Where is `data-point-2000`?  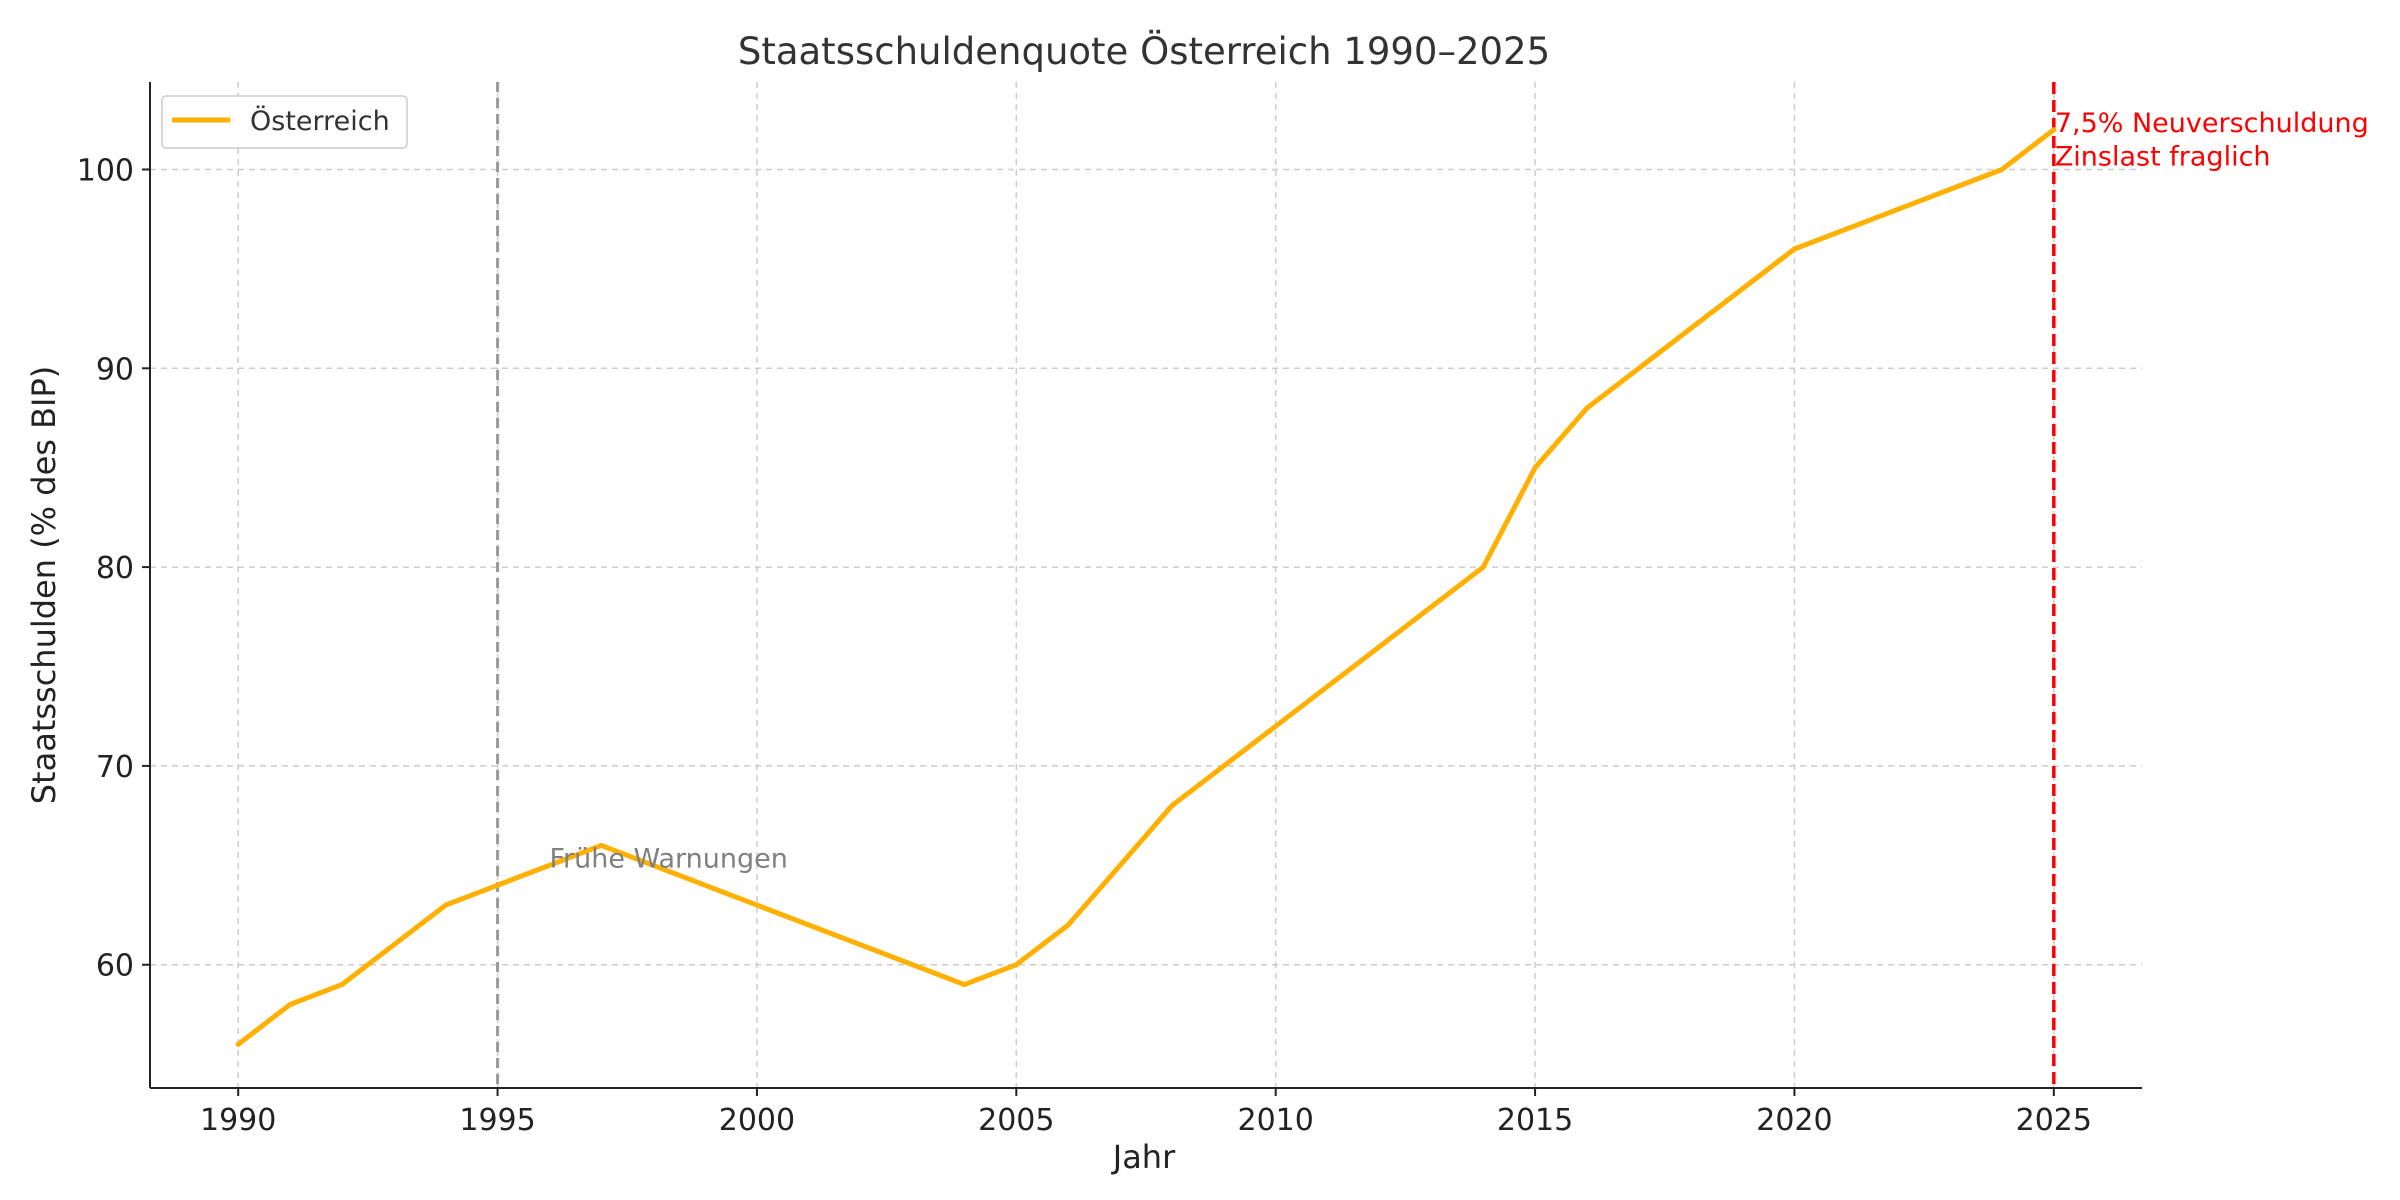
data-point-2000 is located at coordinates (757, 905).